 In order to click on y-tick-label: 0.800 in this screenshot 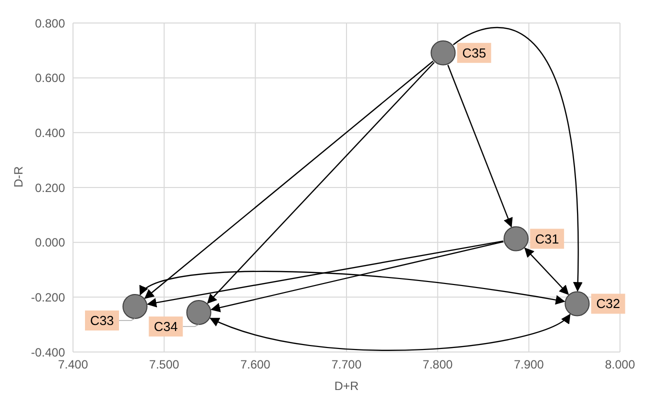, I will do `click(50, 23)`.